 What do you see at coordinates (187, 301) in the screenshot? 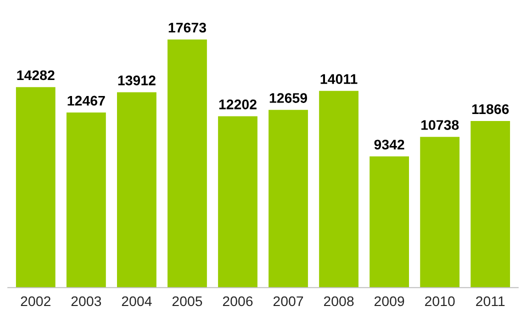
I see `x-tick-label: 2005` at bounding box center [187, 301].